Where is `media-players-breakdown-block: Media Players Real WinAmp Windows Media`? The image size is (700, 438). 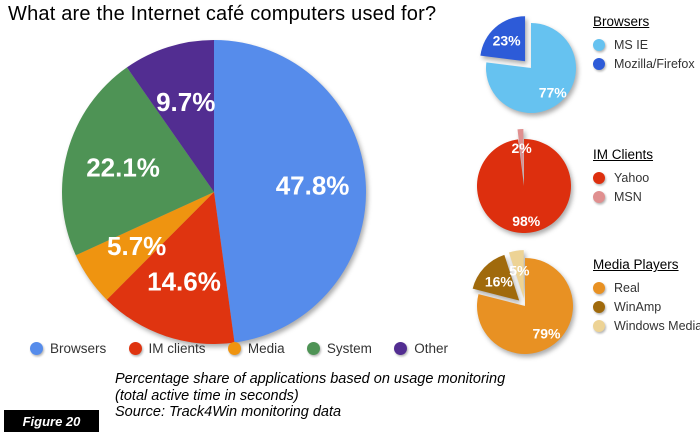
media-players-breakdown-block: Media Players Real WinAmp Windows Media is located at coordinates (646, 297).